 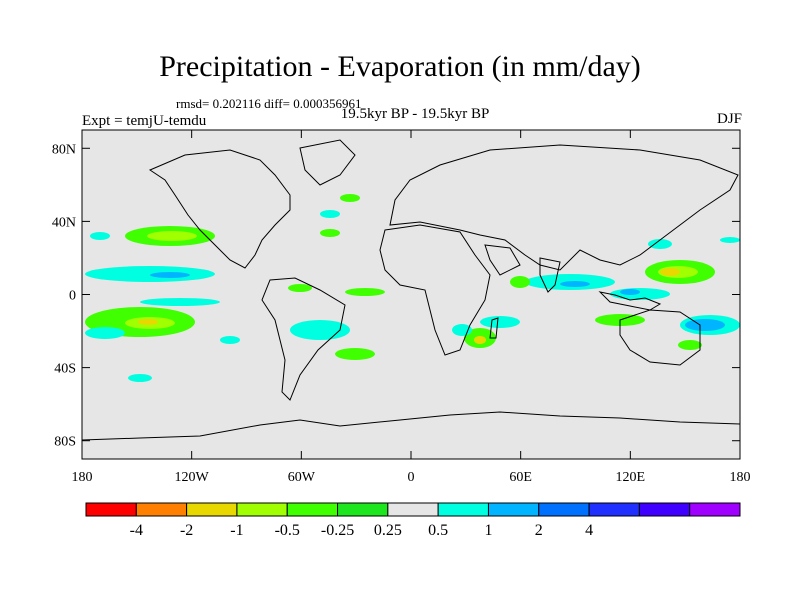 I want to click on colorbar-label: -1, so click(x=236, y=530).